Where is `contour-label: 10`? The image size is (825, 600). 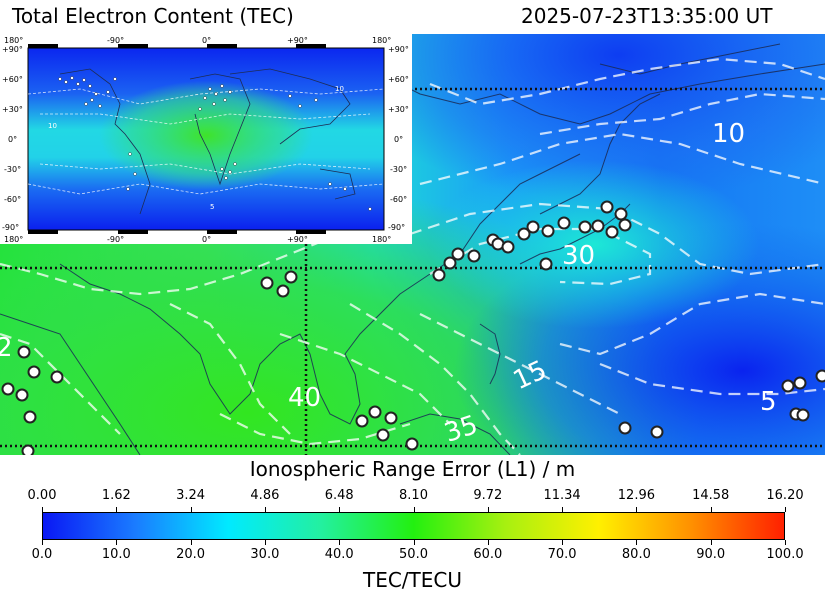
contour-label: 10 is located at coordinates (728, 134).